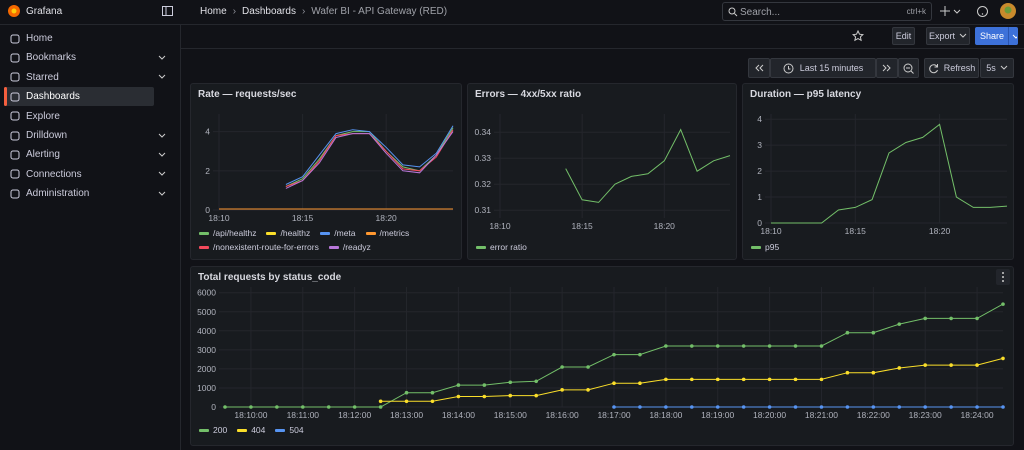 The image size is (1024, 450). What do you see at coordinates (79, 116) in the screenshot?
I see `nav-item: Explore` at bounding box center [79, 116].